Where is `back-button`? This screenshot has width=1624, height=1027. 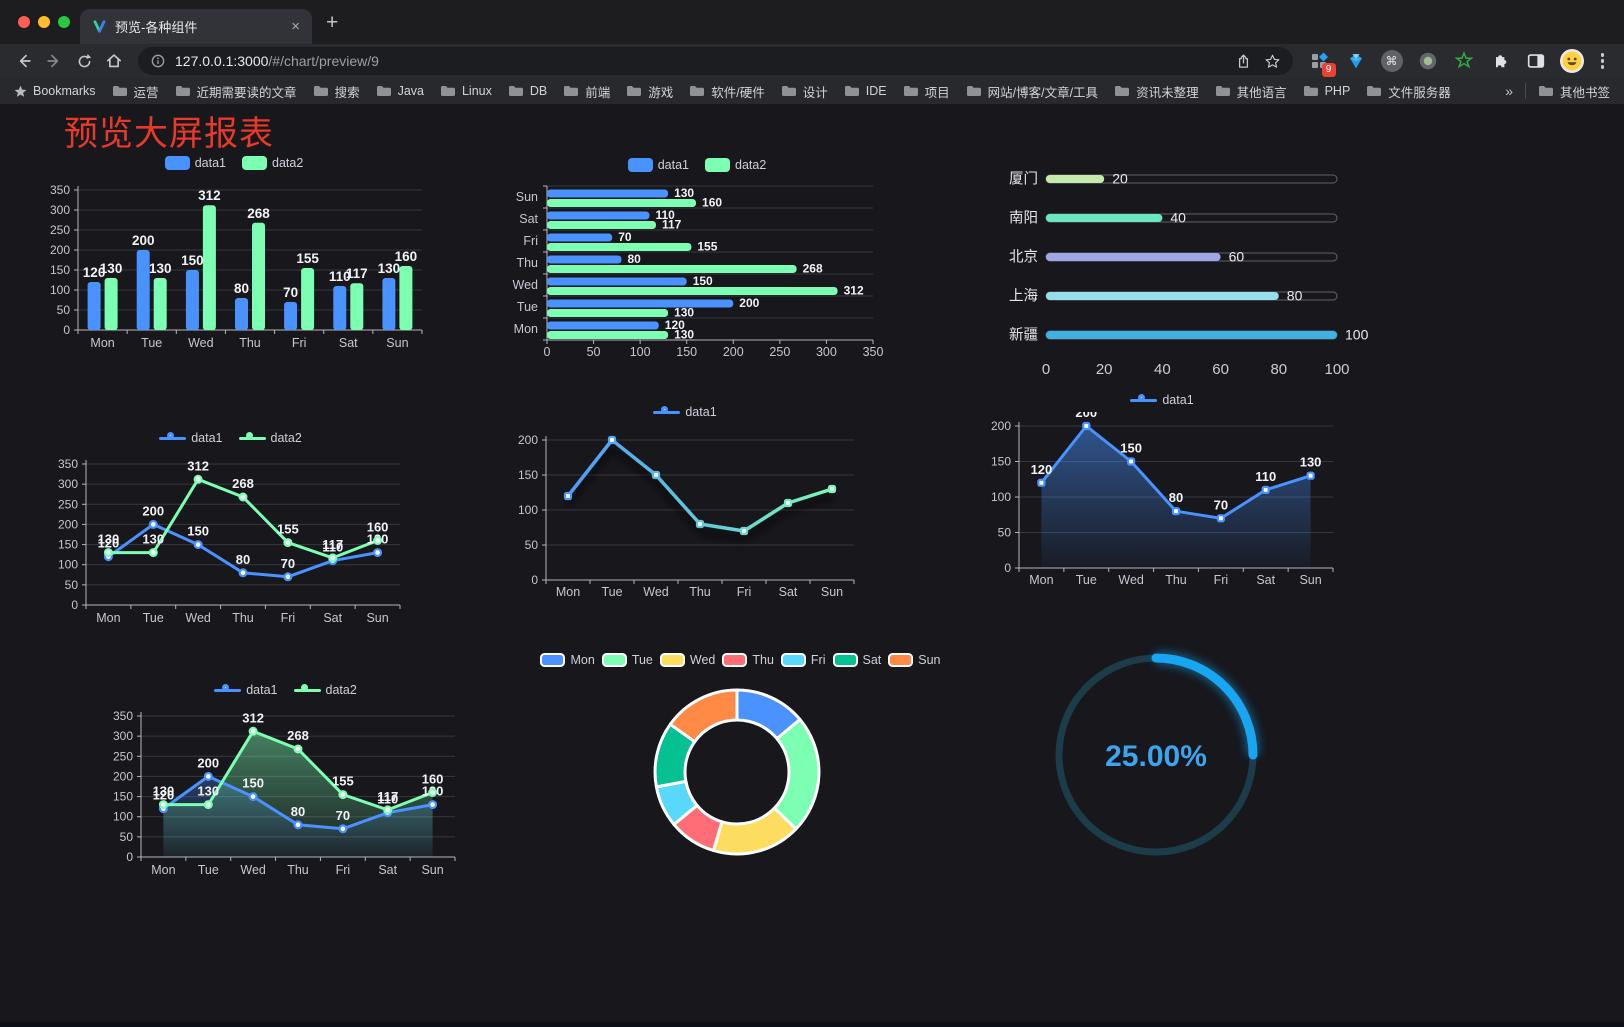
back-button is located at coordinates (24, 61).